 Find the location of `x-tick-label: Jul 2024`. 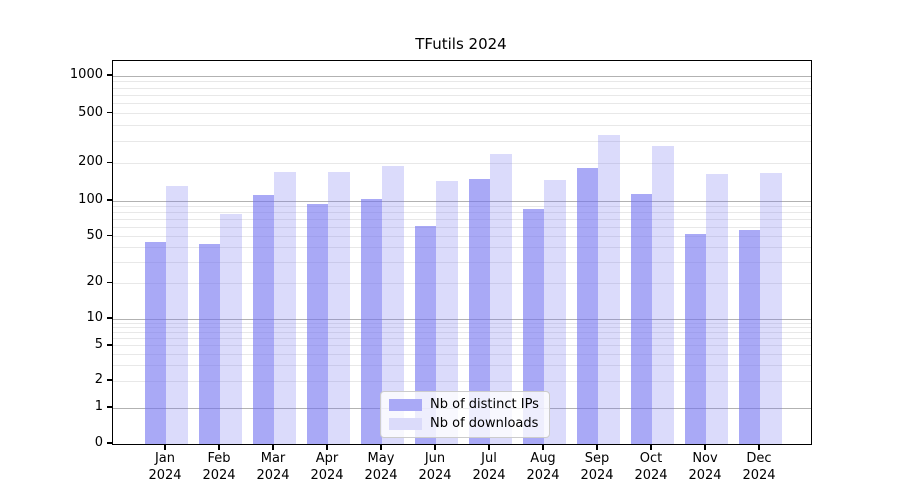

x-tick-label: Jul 2024 is located at coordinates (489, 467).